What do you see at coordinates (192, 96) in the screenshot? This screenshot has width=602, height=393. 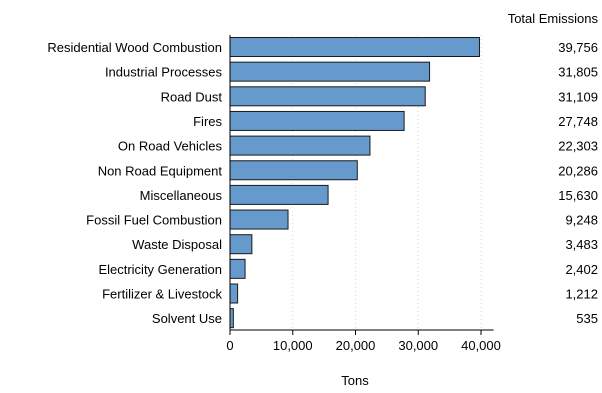 I see `category-label: Road Dust` at bounding box center [192, 96].